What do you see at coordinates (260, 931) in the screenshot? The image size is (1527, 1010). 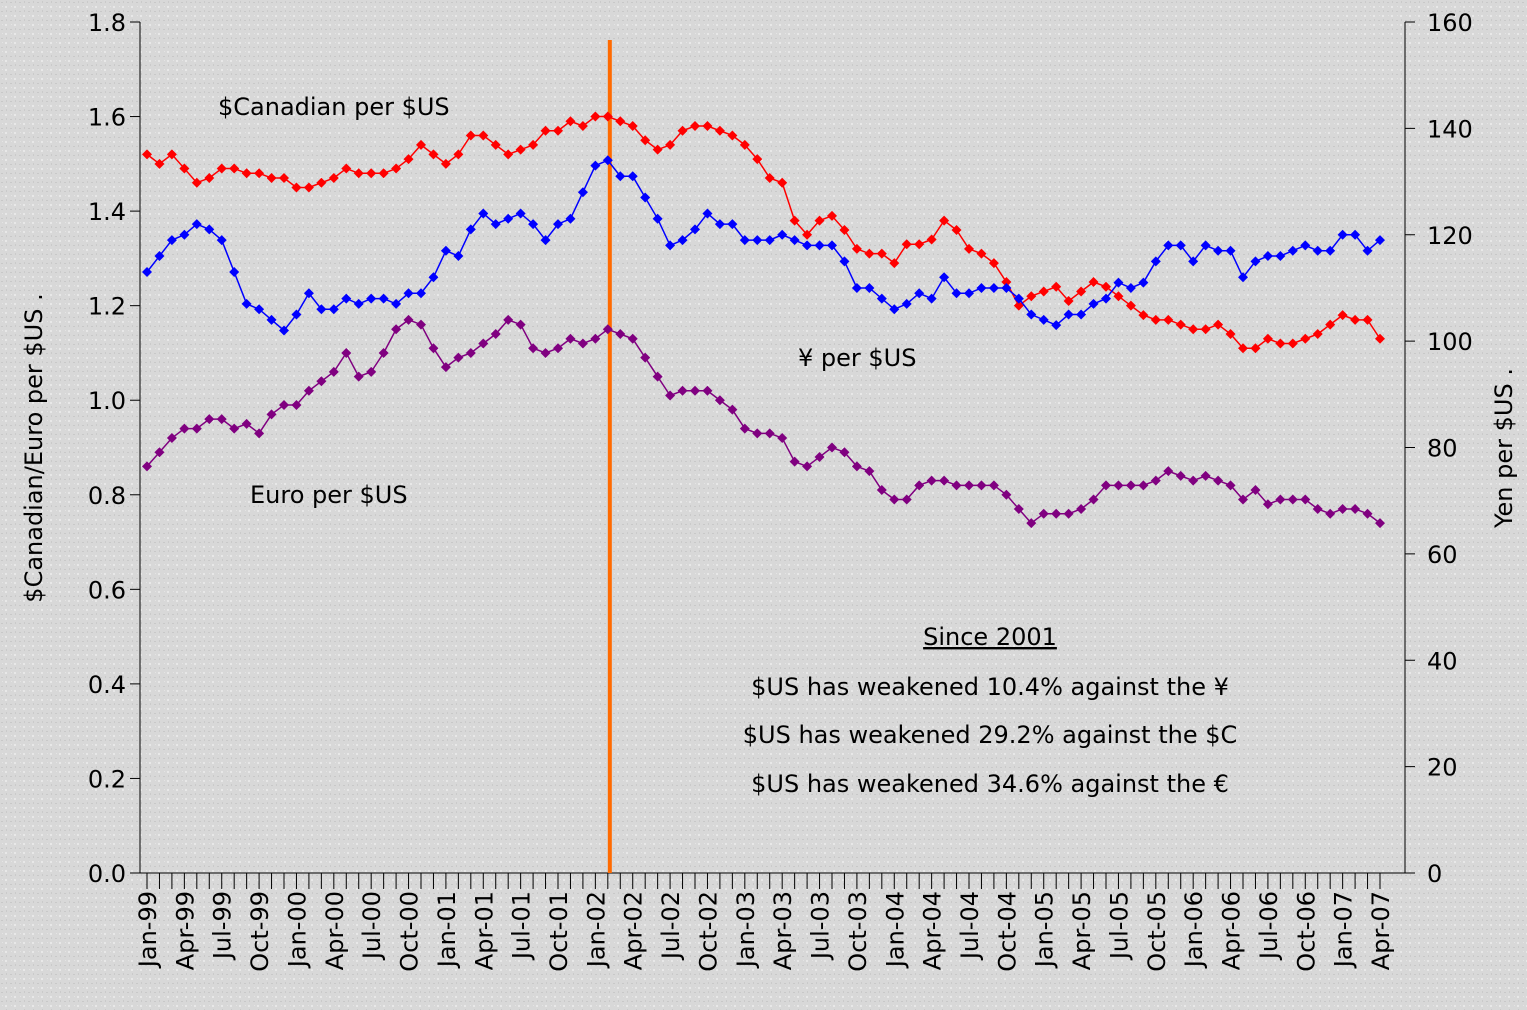 I see `x-tick-label: Oct-99` at bounding box center [260, 931].